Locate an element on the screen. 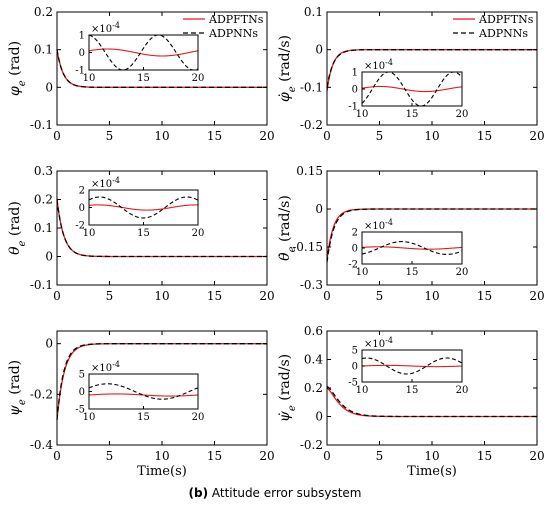 This screenshot has height=513, width=550. inset-dpsi: 5 0 -510 15 20 ×10-4 is located at coordinates (408, 366).